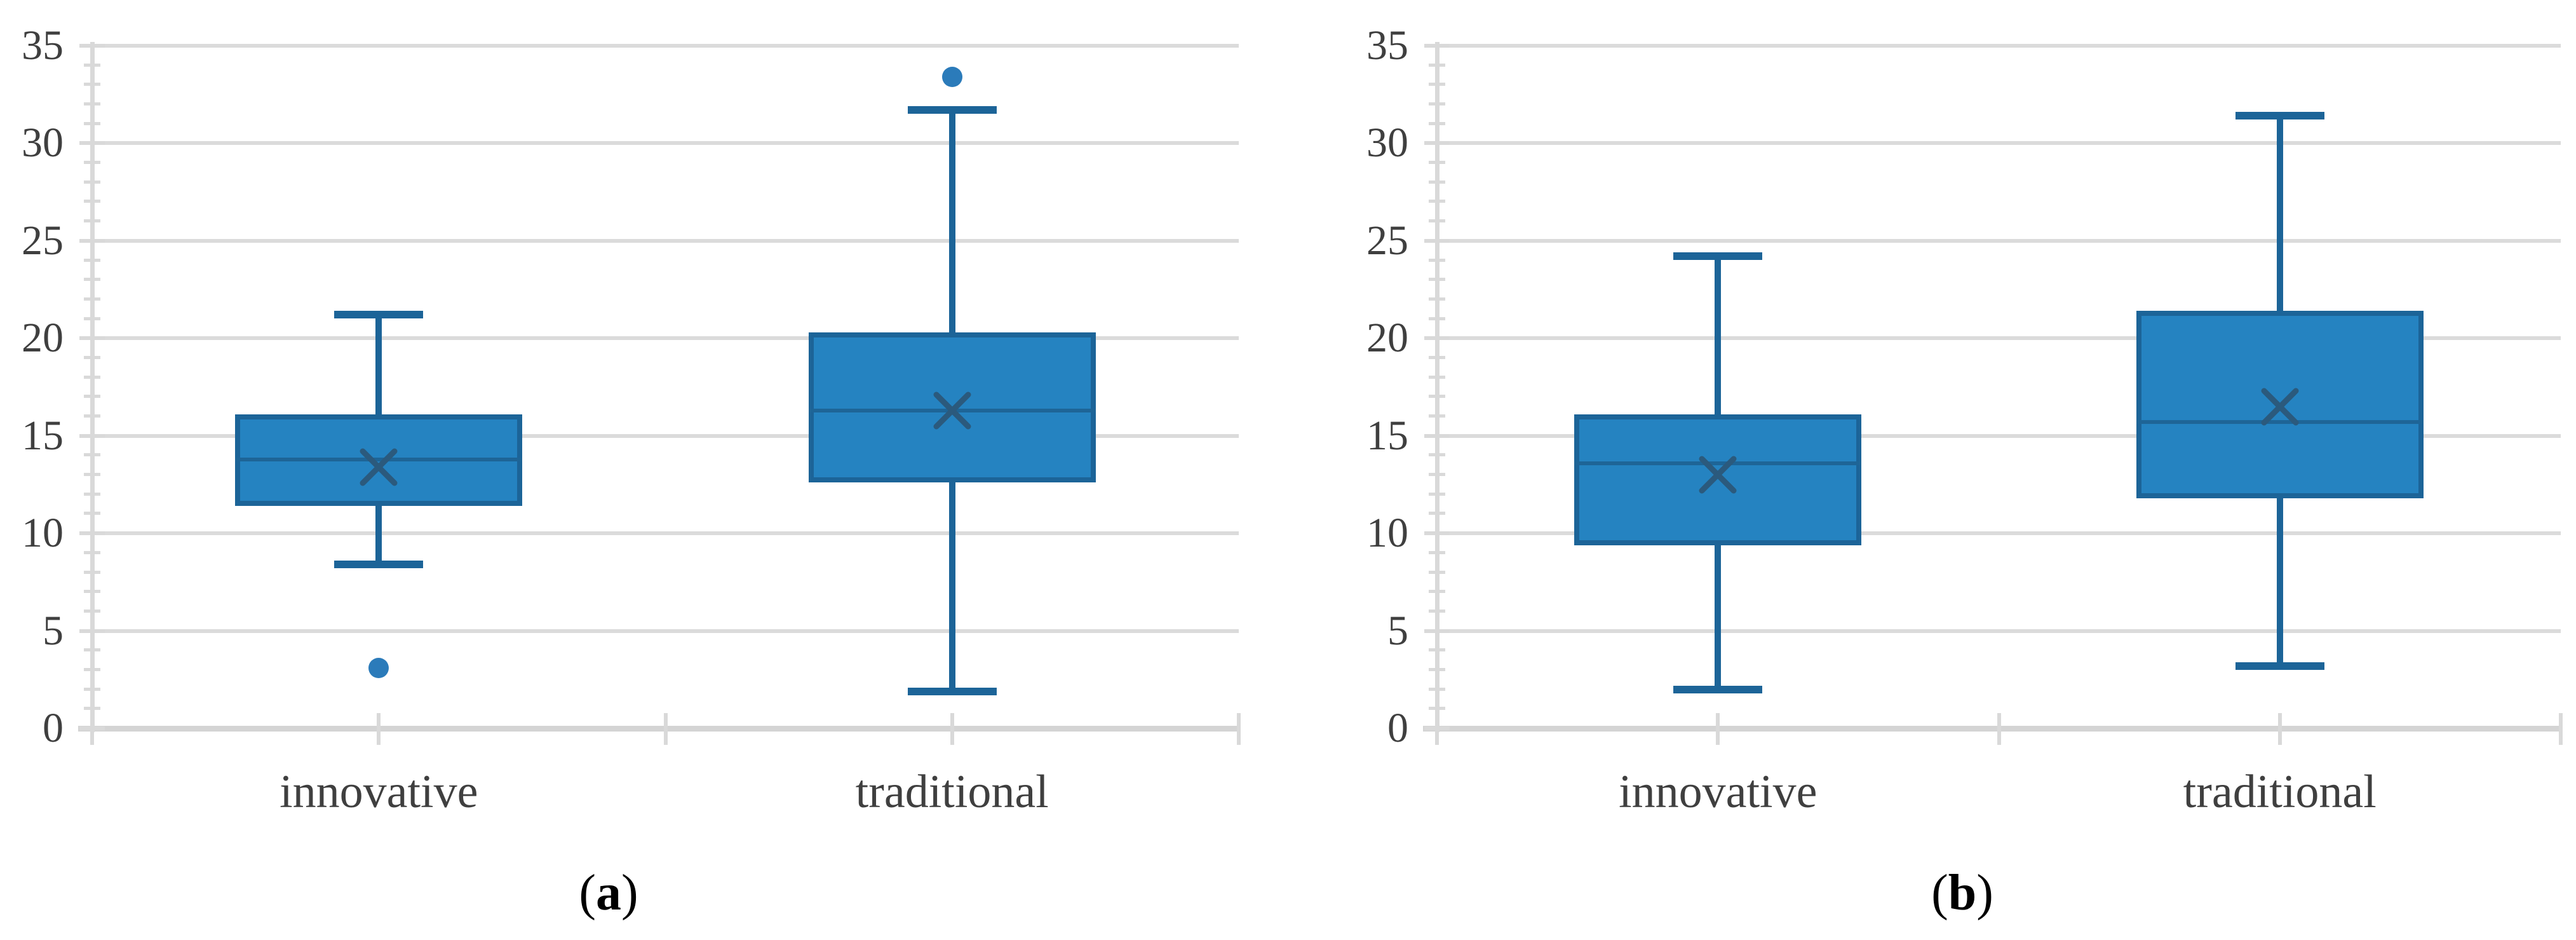  What do you see at coordinates (43, 338) in the screenshot?
I see `y-tick-label: 20` at bounding box center [43, 338].